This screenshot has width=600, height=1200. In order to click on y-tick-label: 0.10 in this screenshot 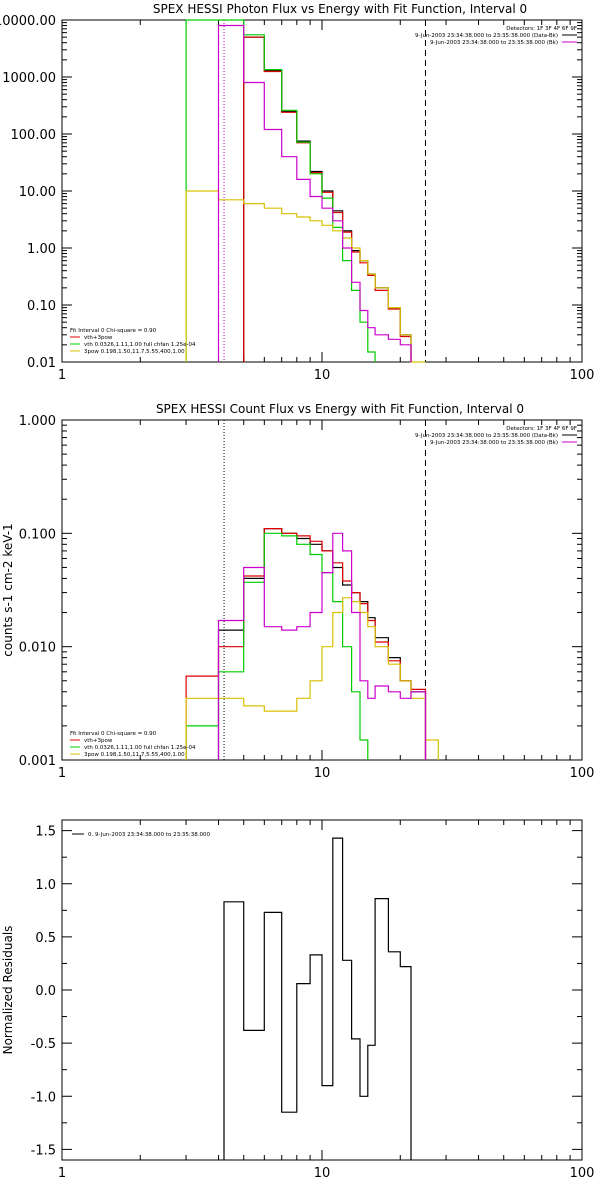, I will do `click(41, 306)`.